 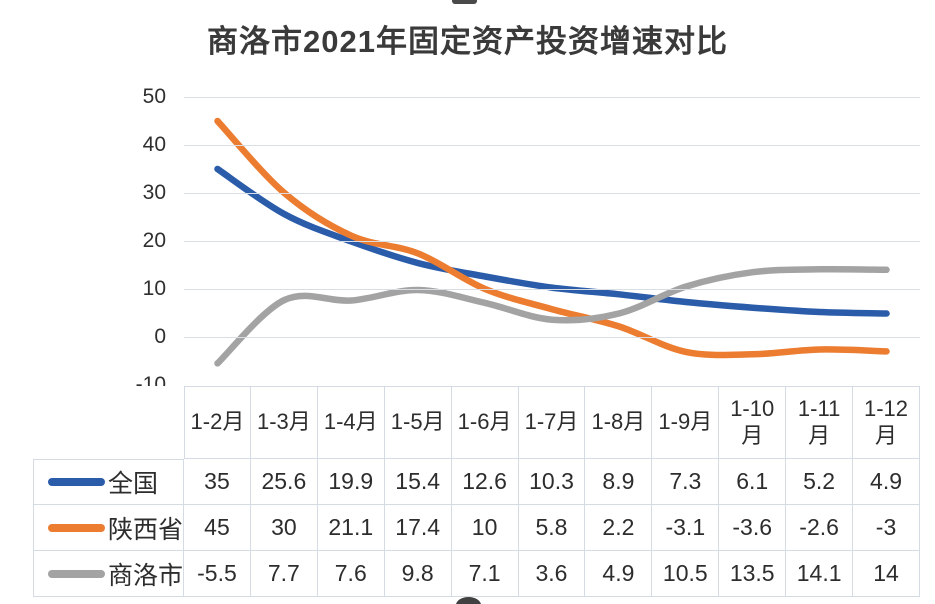 I want to click on value-cell-shangluo: 13.5, so click(x=753, y=574).